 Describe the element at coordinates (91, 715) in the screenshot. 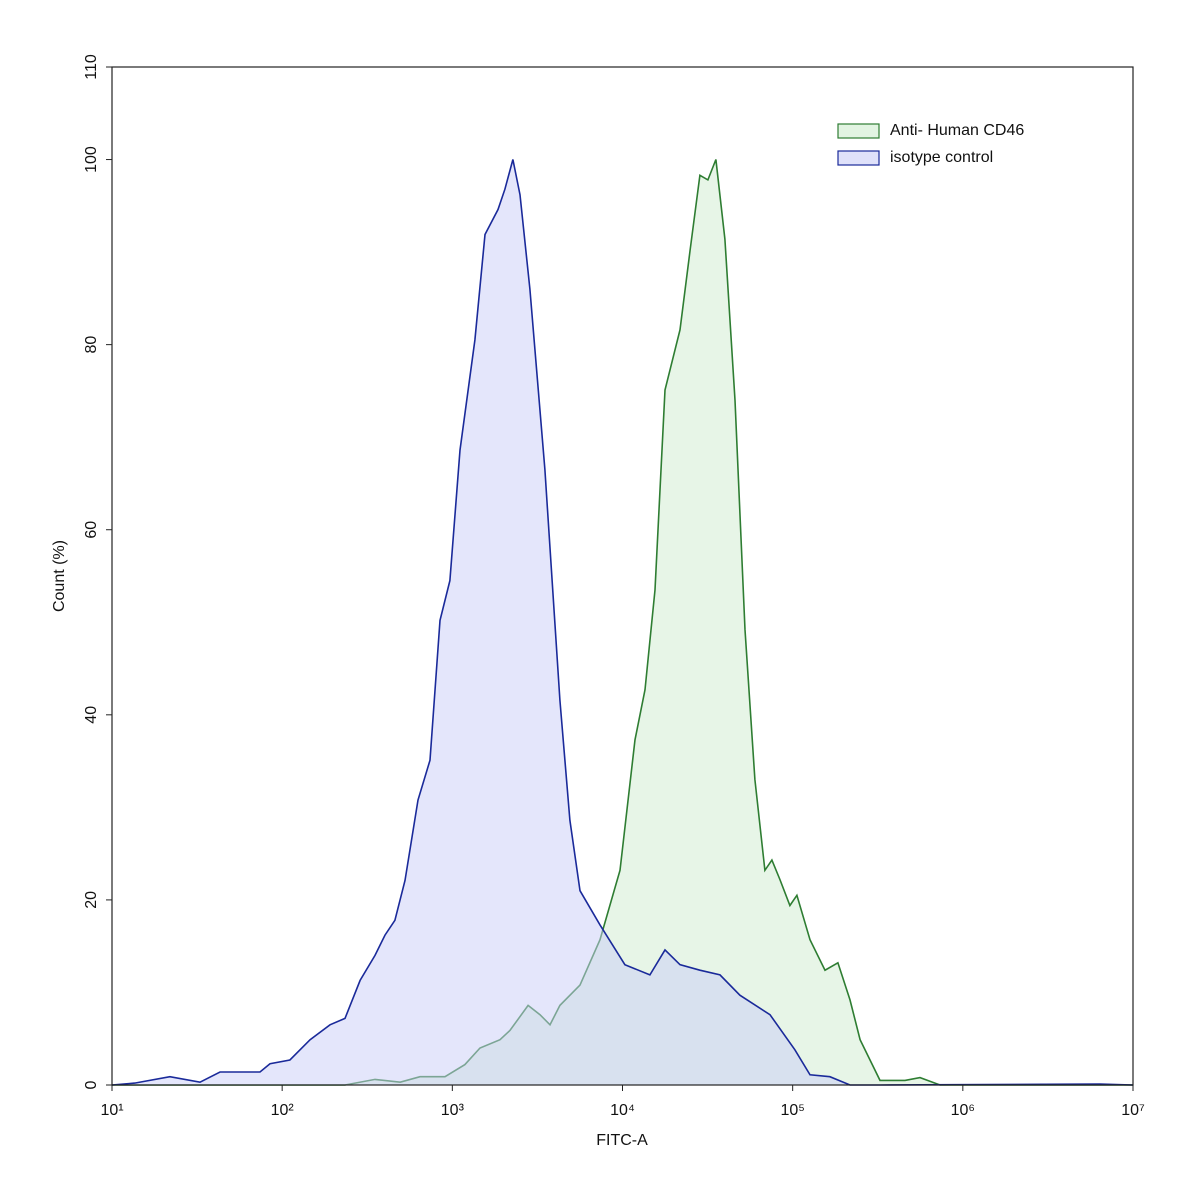

I see `y-tick-label: 40` at that location.